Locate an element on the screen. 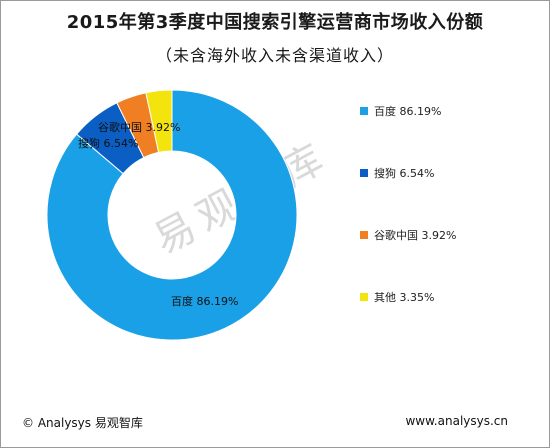 This screenshot has width=550, height=448. footer-website: www.analysys.cn is located at coordinates (456, 421).